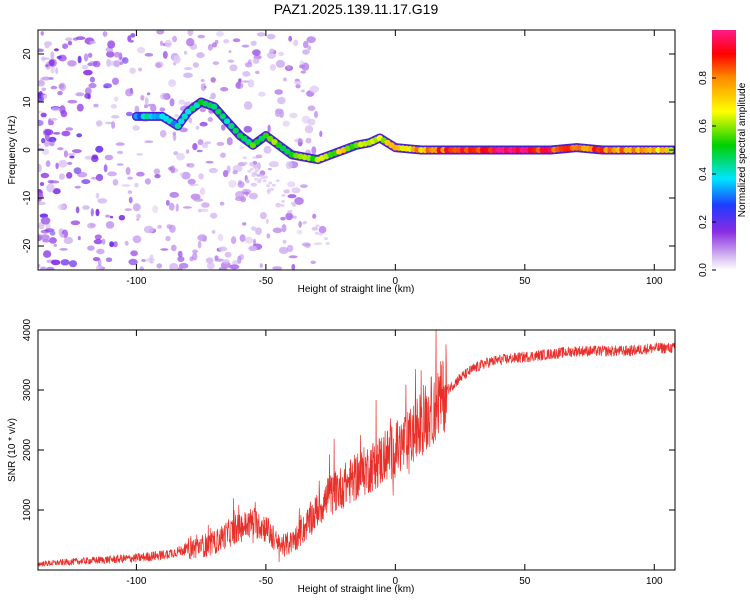  Describe the element at coordinates (403, 131) in the screenshot. I see `spectrogram-ridge` at that location.